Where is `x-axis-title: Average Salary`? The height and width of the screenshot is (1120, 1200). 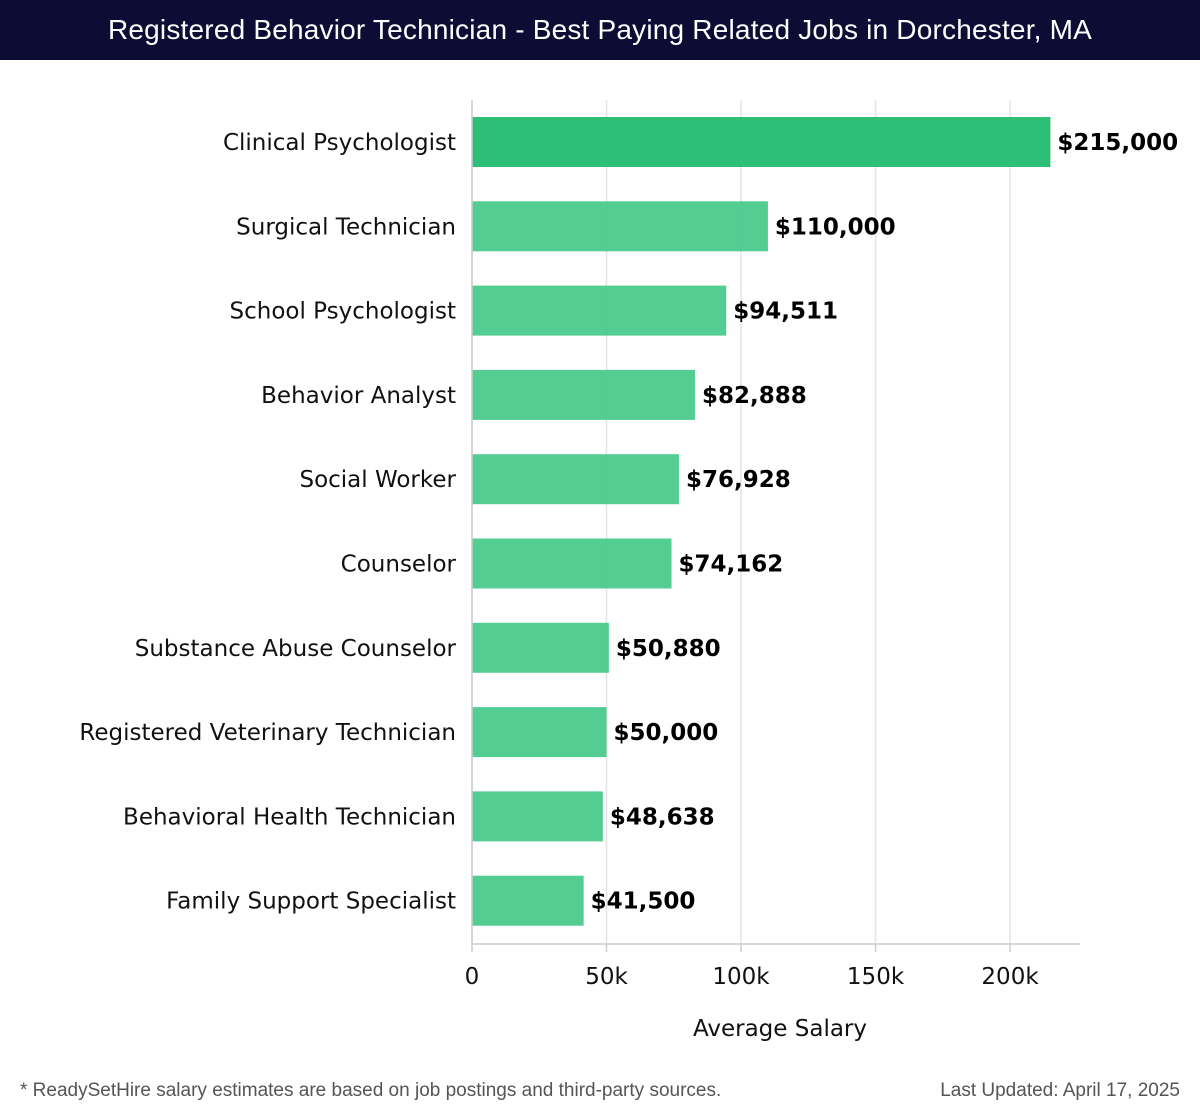
x-axis-title: Average Salary is located at coordinates (780, 1029).